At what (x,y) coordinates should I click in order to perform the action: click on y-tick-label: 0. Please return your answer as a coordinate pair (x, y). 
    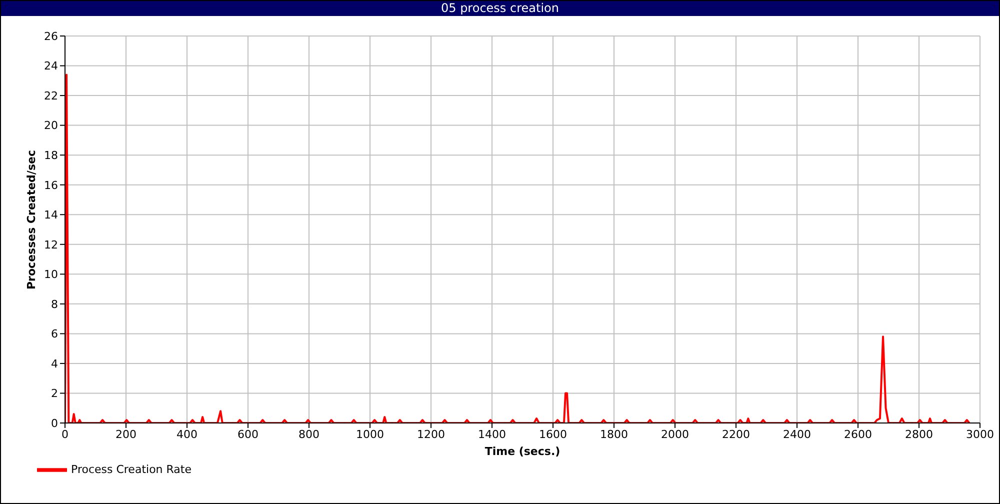
    Looking at the image, I should click on (54, 423).